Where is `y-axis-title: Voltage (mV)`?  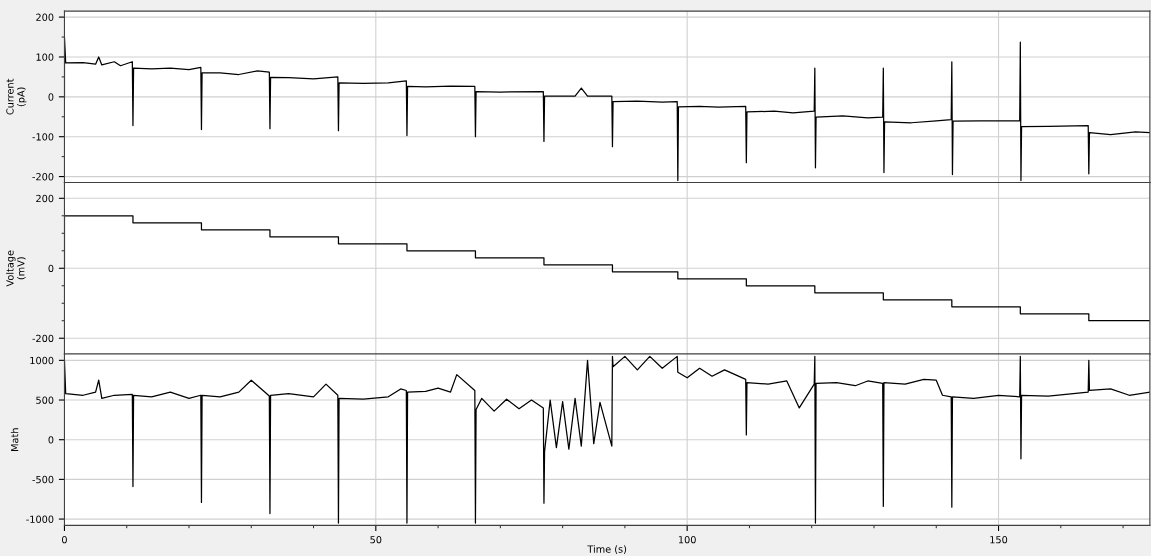 y-axis-title: Voltage (mV) is located at coordinates (16, 268).